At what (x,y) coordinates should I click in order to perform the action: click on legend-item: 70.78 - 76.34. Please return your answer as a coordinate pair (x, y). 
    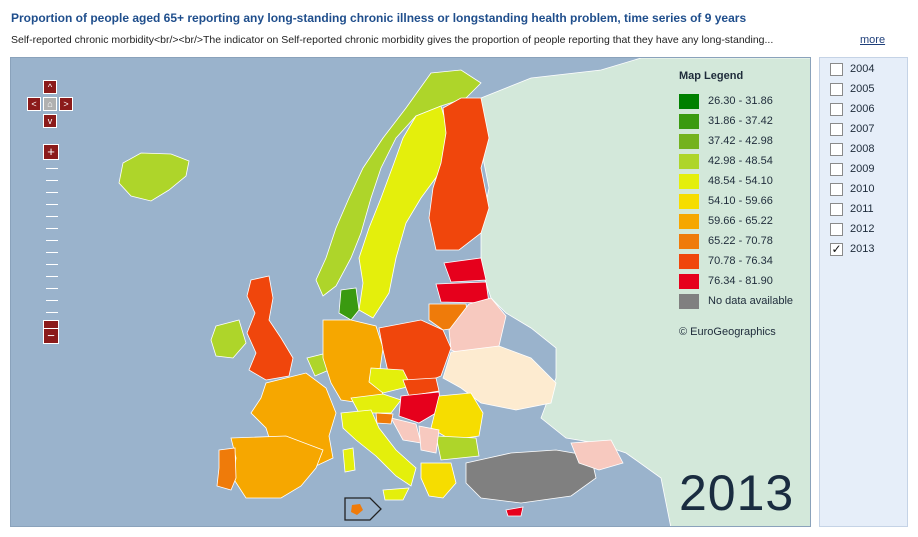
    Looking at the image, I should click on (743, 261).